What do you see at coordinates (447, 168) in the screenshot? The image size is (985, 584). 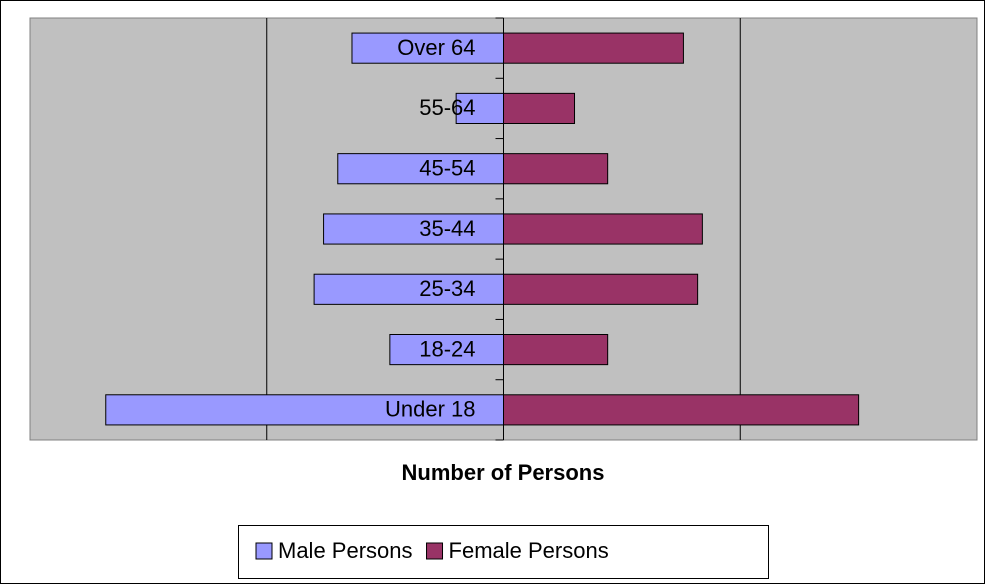 I see `y-tick-label: 45-54` at bounding box center [447, 168].